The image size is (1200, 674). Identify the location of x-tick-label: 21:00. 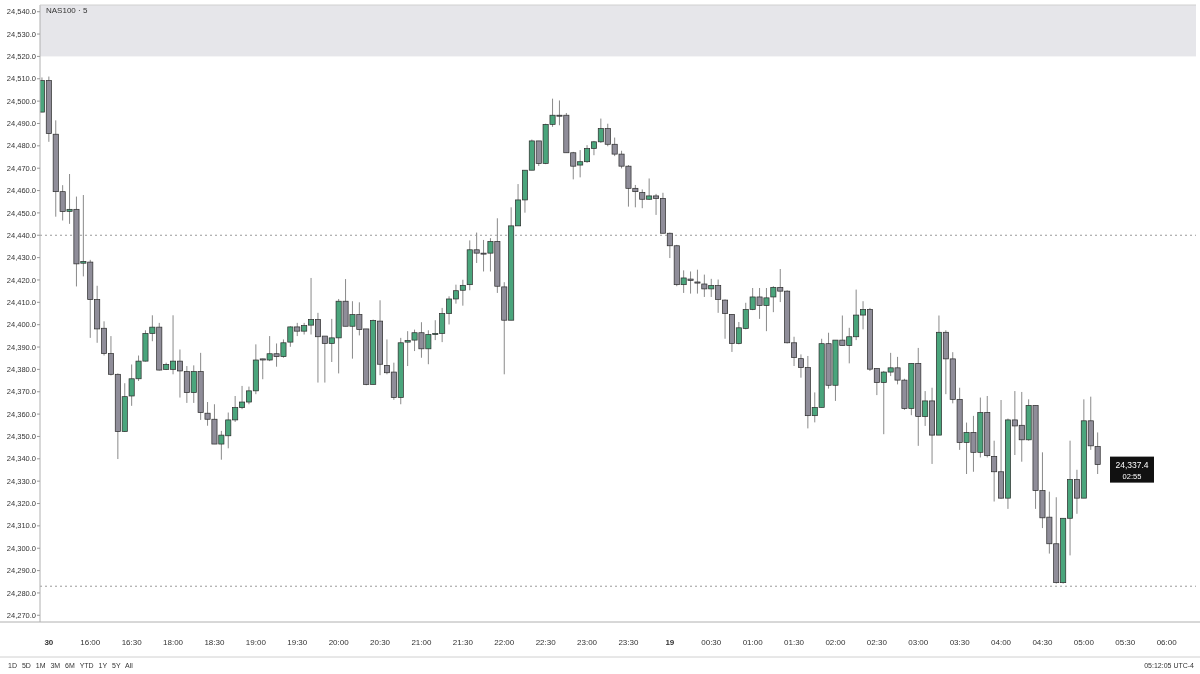
(421, 642).